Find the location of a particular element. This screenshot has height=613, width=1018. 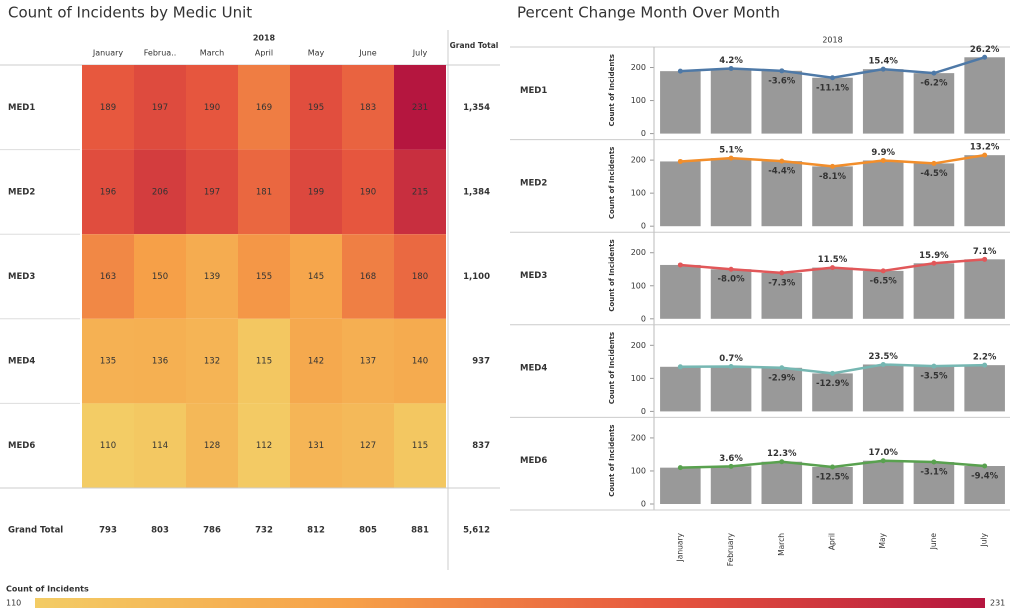

cell-label: 150 is located at coordinates (160, 277).